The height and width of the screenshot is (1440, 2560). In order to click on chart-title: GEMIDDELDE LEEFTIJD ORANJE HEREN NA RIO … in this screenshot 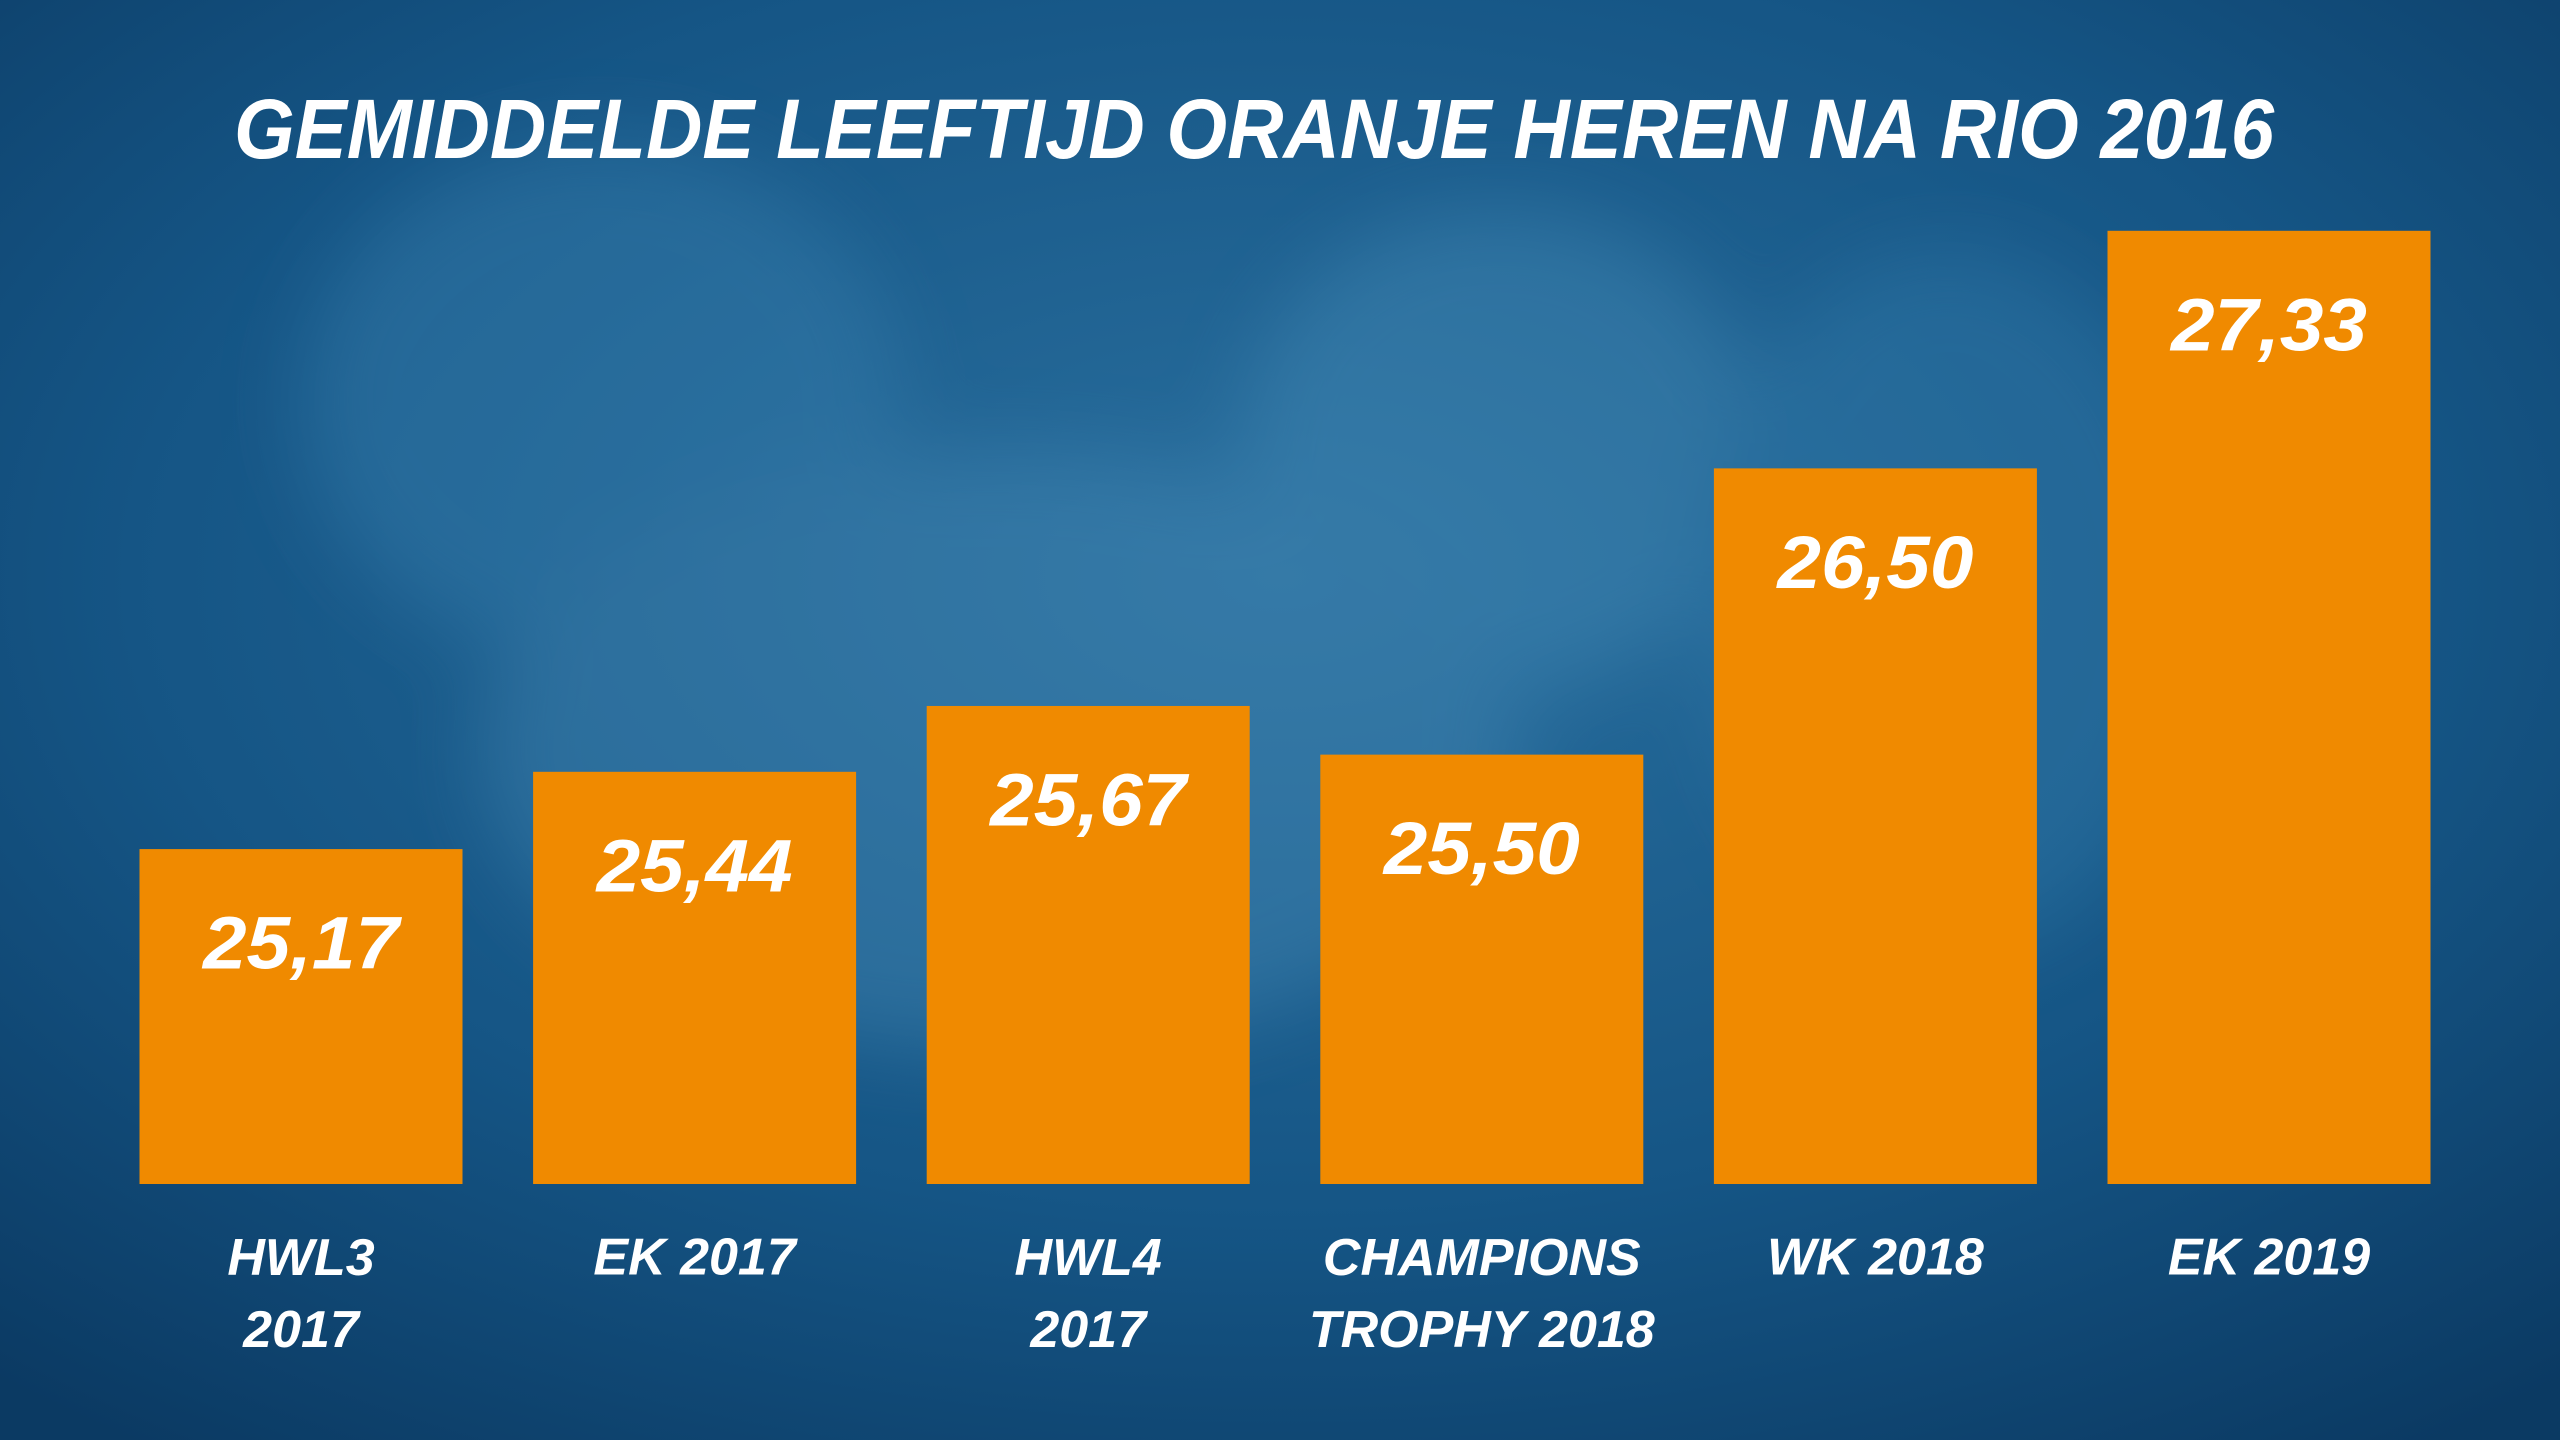, I will do `click(1254, 129)`.